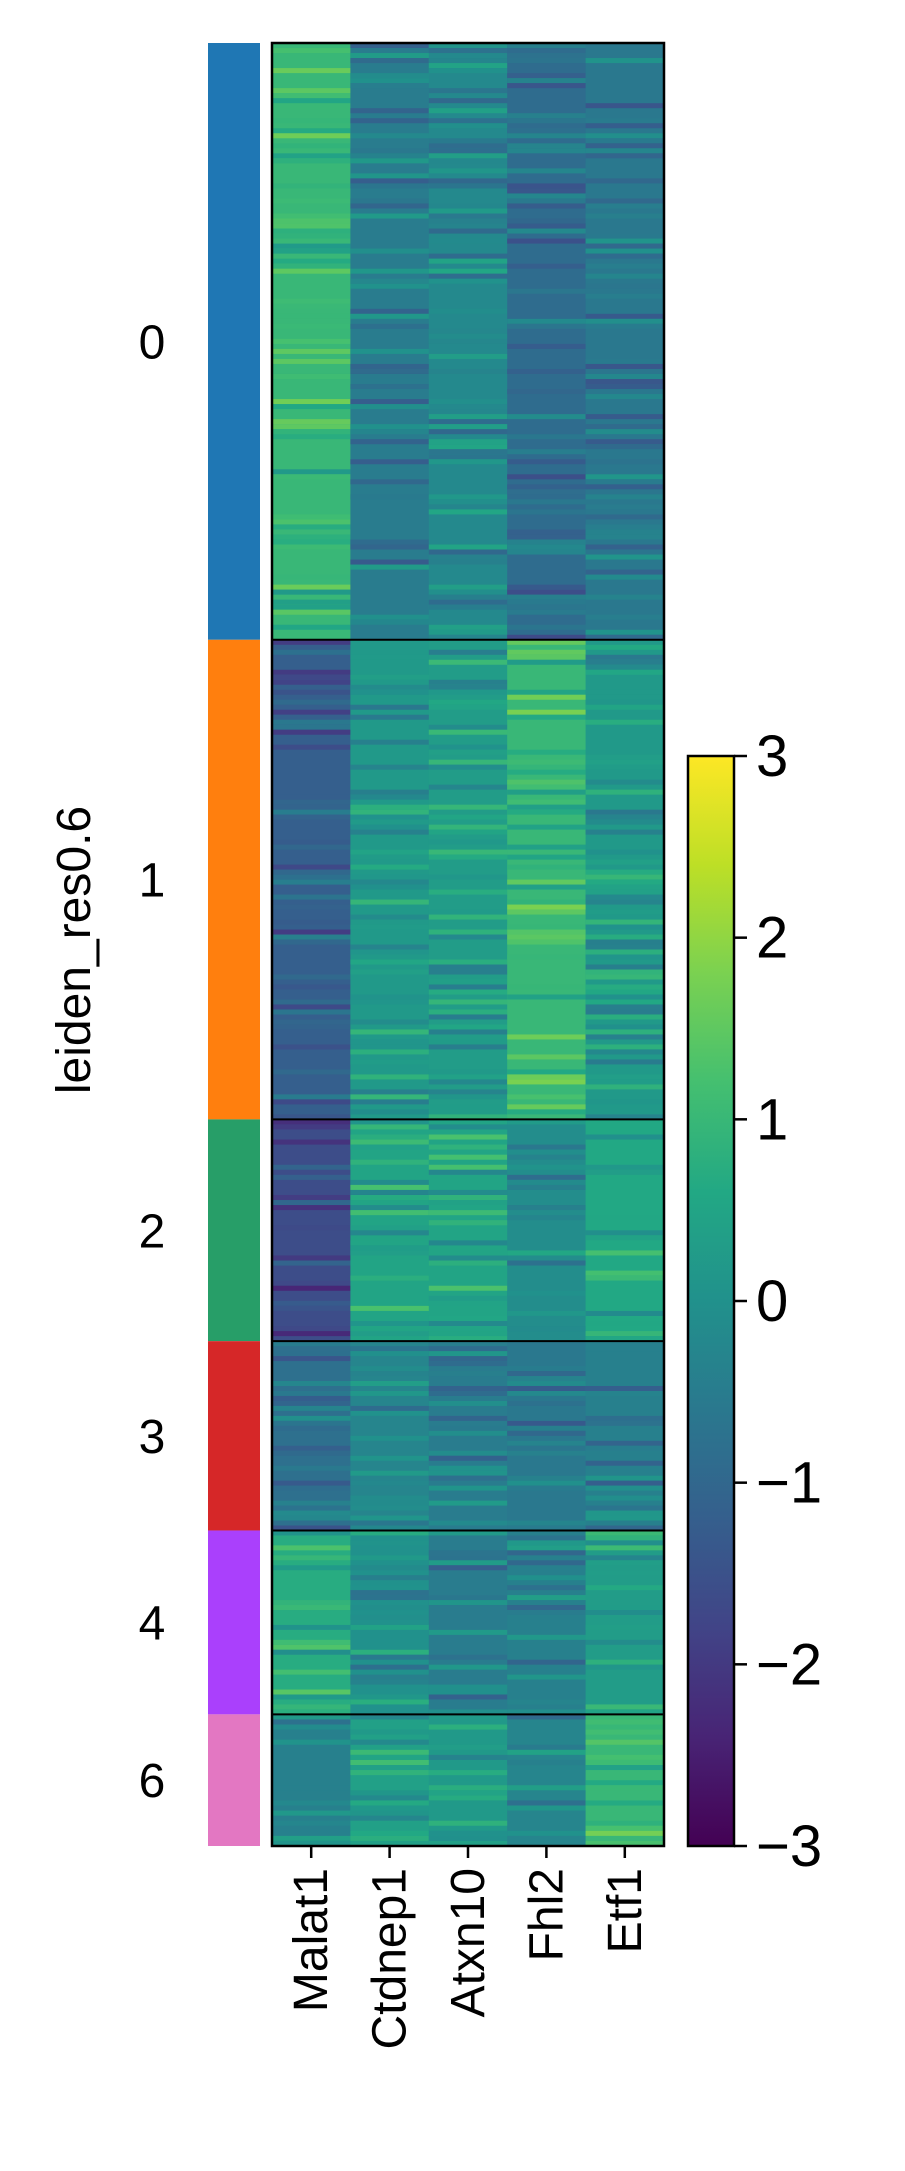  I want to click on group-label-1: 1, so click(152, 881).